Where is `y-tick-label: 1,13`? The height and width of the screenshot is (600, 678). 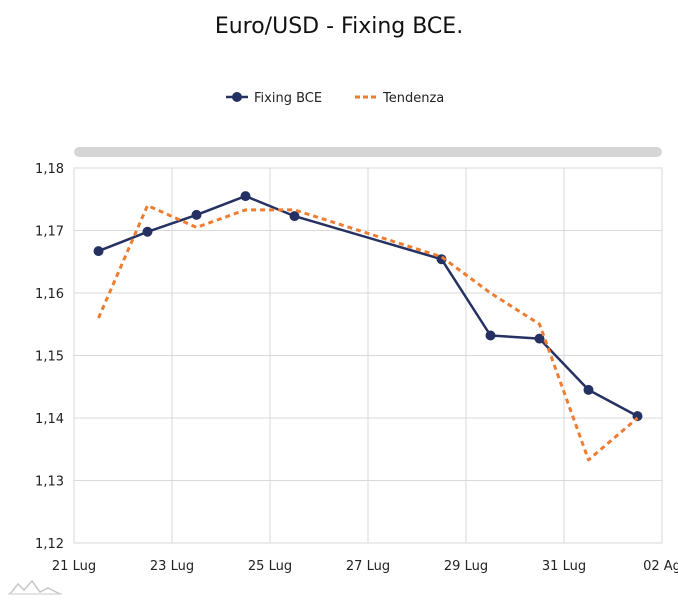
y-tick-label: 1,13 is located at coordinates (49, 482).